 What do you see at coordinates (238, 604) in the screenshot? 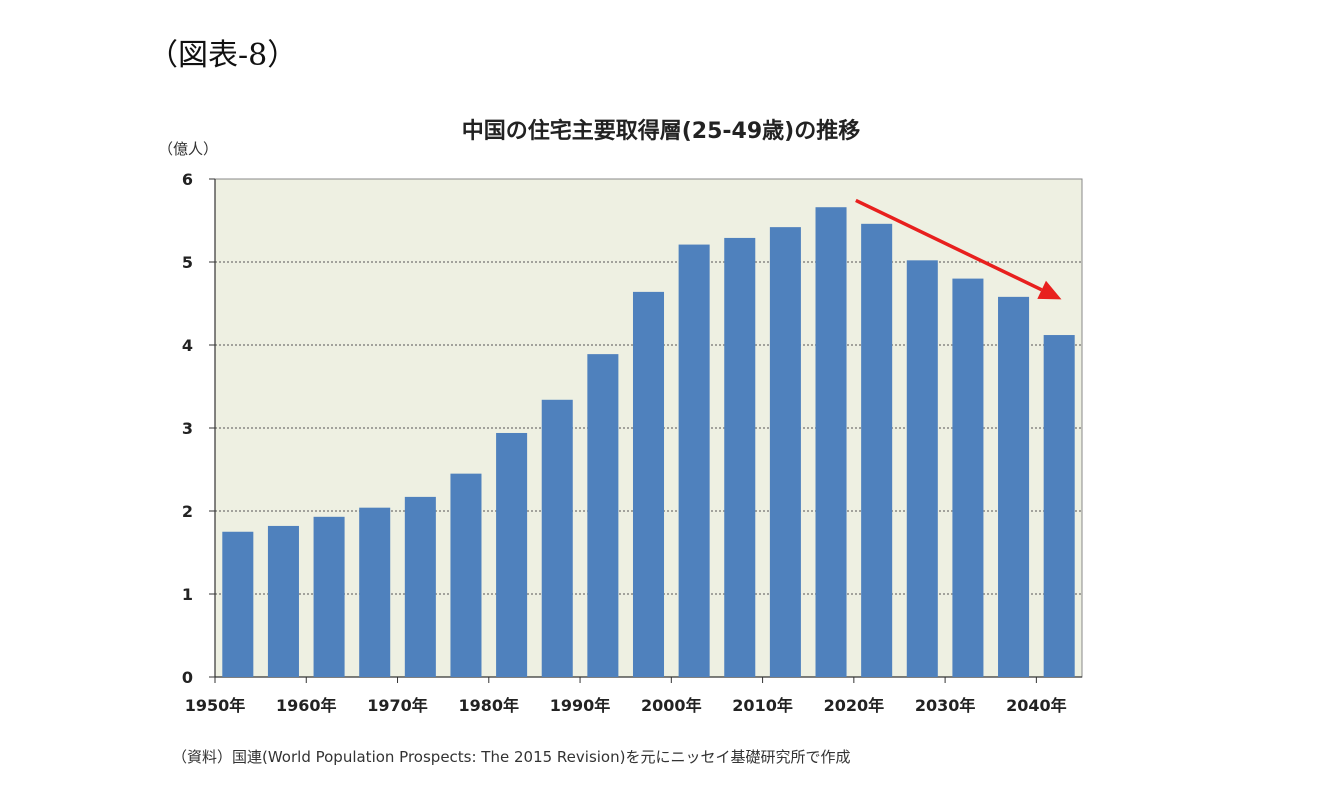
I see `bar-1950` at bounding box center [238, 604].